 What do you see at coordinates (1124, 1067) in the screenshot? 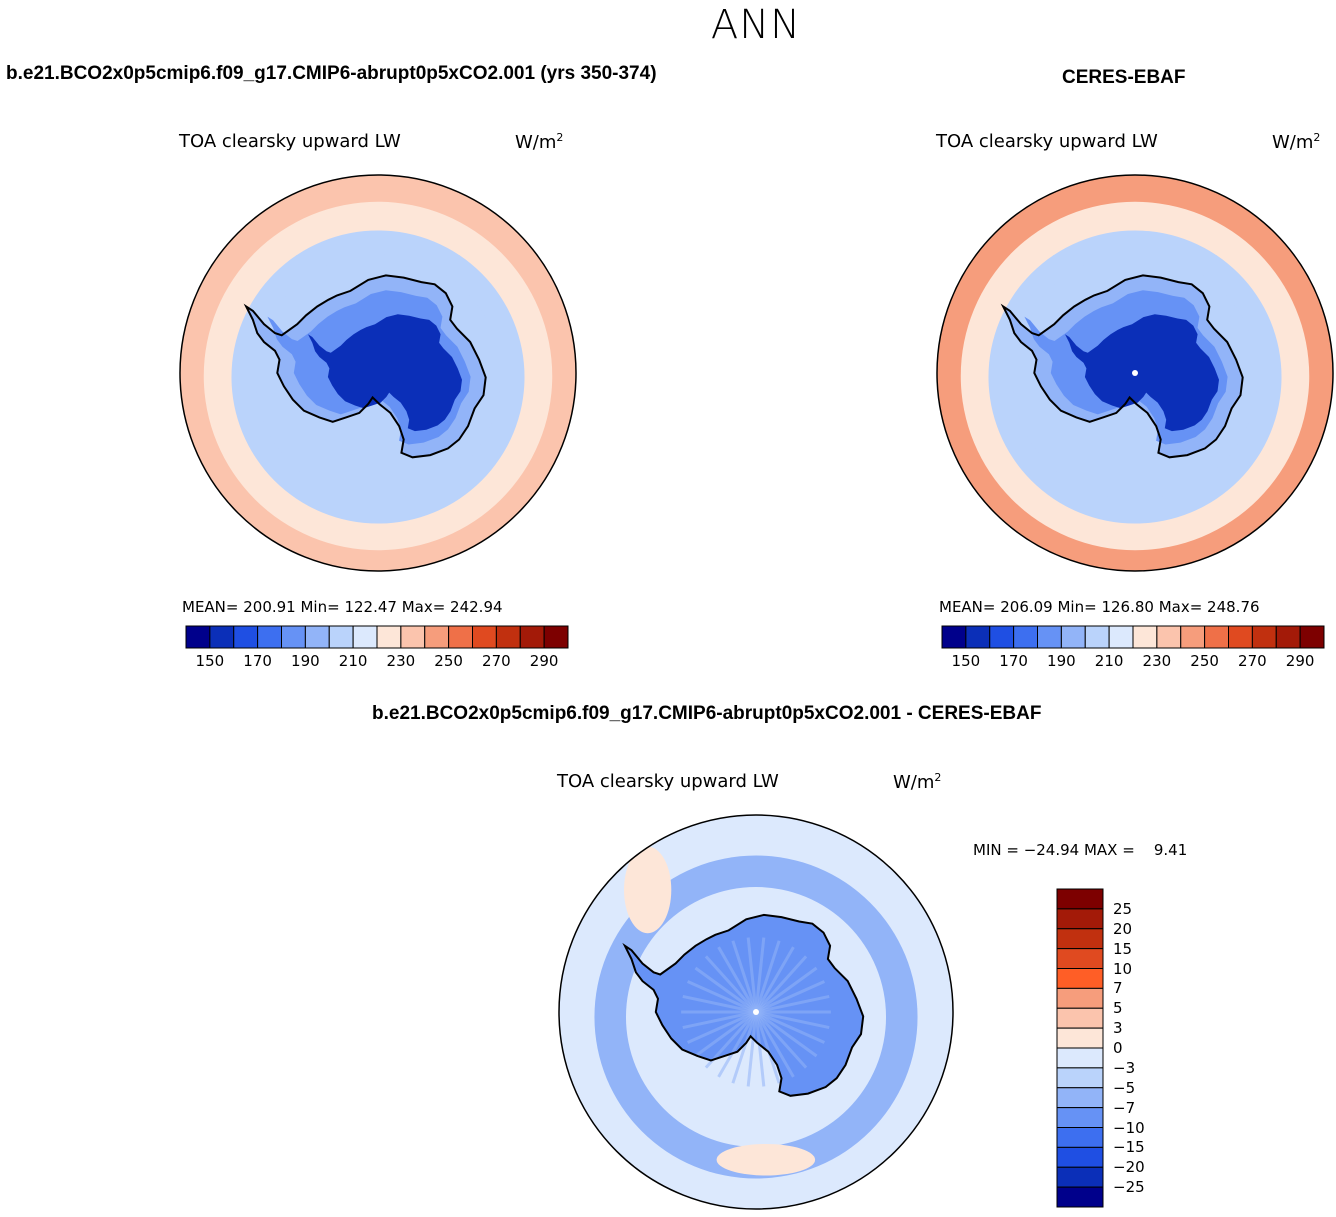
I see `colorbar-tick-label: −3` at bounding box center [1124, 1067].